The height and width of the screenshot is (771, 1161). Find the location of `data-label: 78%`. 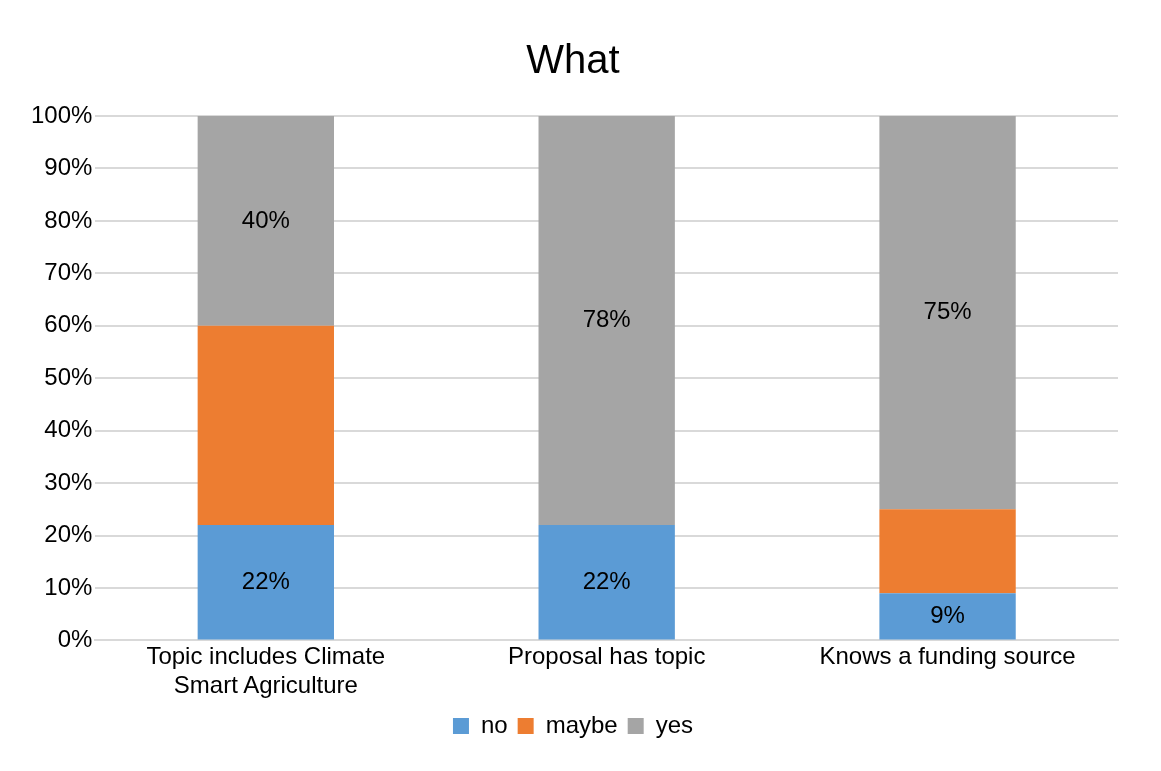

data-label: 78% is located at coordinates (606, 319).